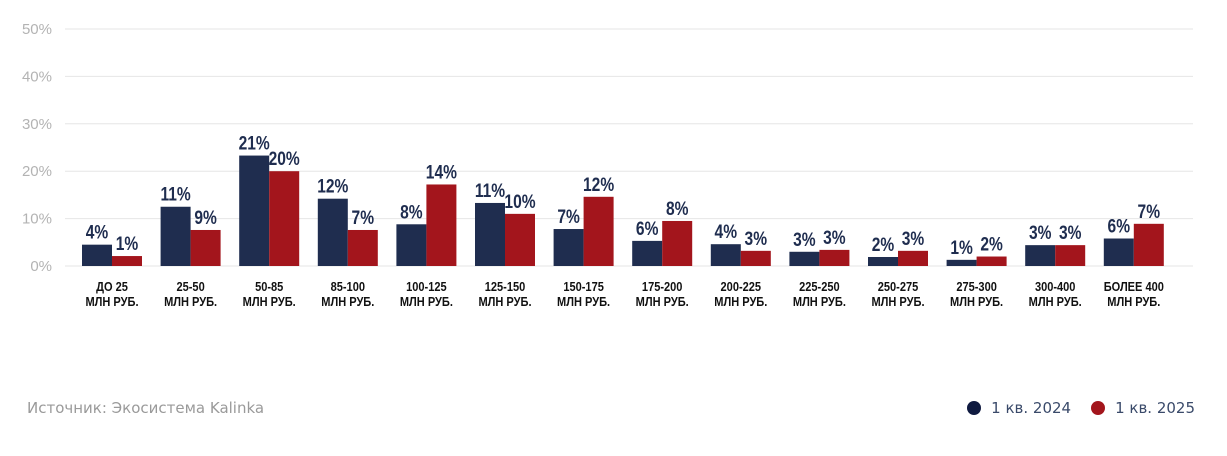 The image size is (1227, 456). I want to click on x-tick-label: ДО 25, so click(112, 286).